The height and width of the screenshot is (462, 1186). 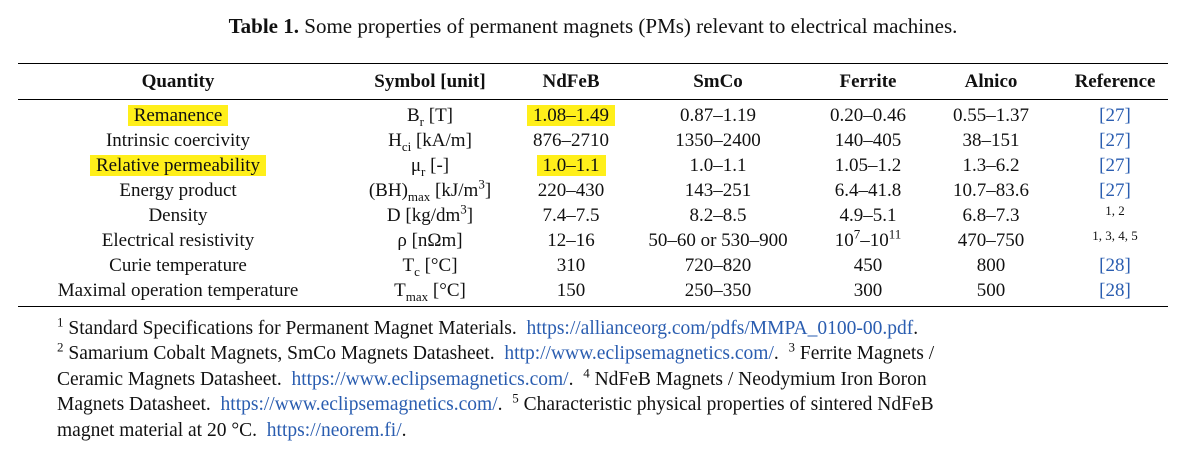 What do you see at coordinates (571, 240) in the screenshot?
I see `table-cell: 12–16` at bounding box center [571, 240].